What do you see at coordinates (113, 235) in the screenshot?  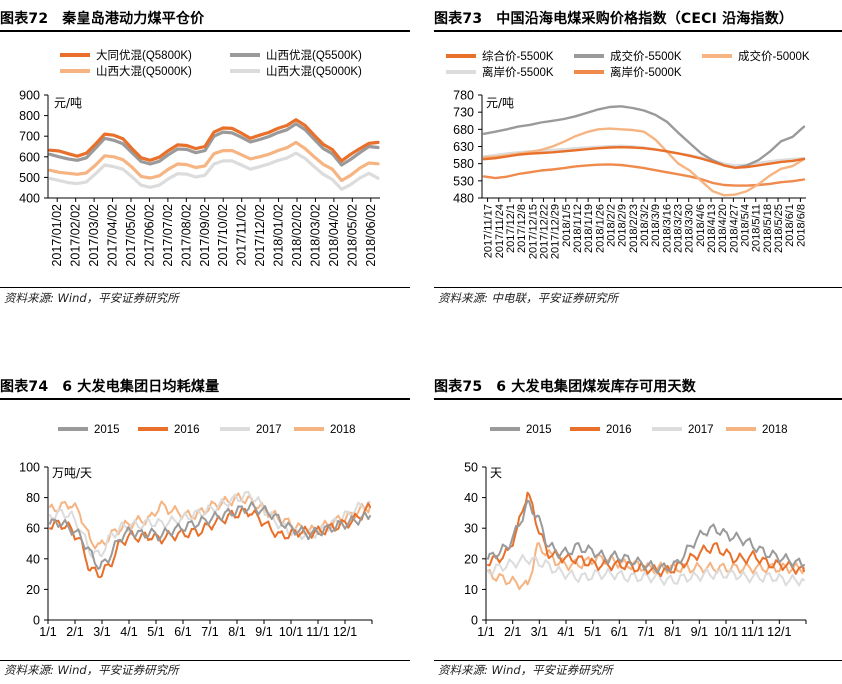 I see `x-tick-label: 2017/04/02` at bounding box center [113, 235].